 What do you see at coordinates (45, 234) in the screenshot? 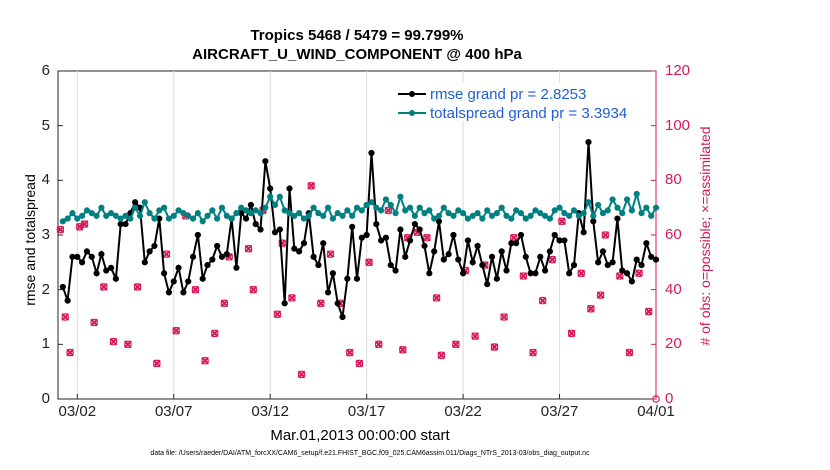
I see `y-tick-label-left: 3` at bounding box center [45, 234].